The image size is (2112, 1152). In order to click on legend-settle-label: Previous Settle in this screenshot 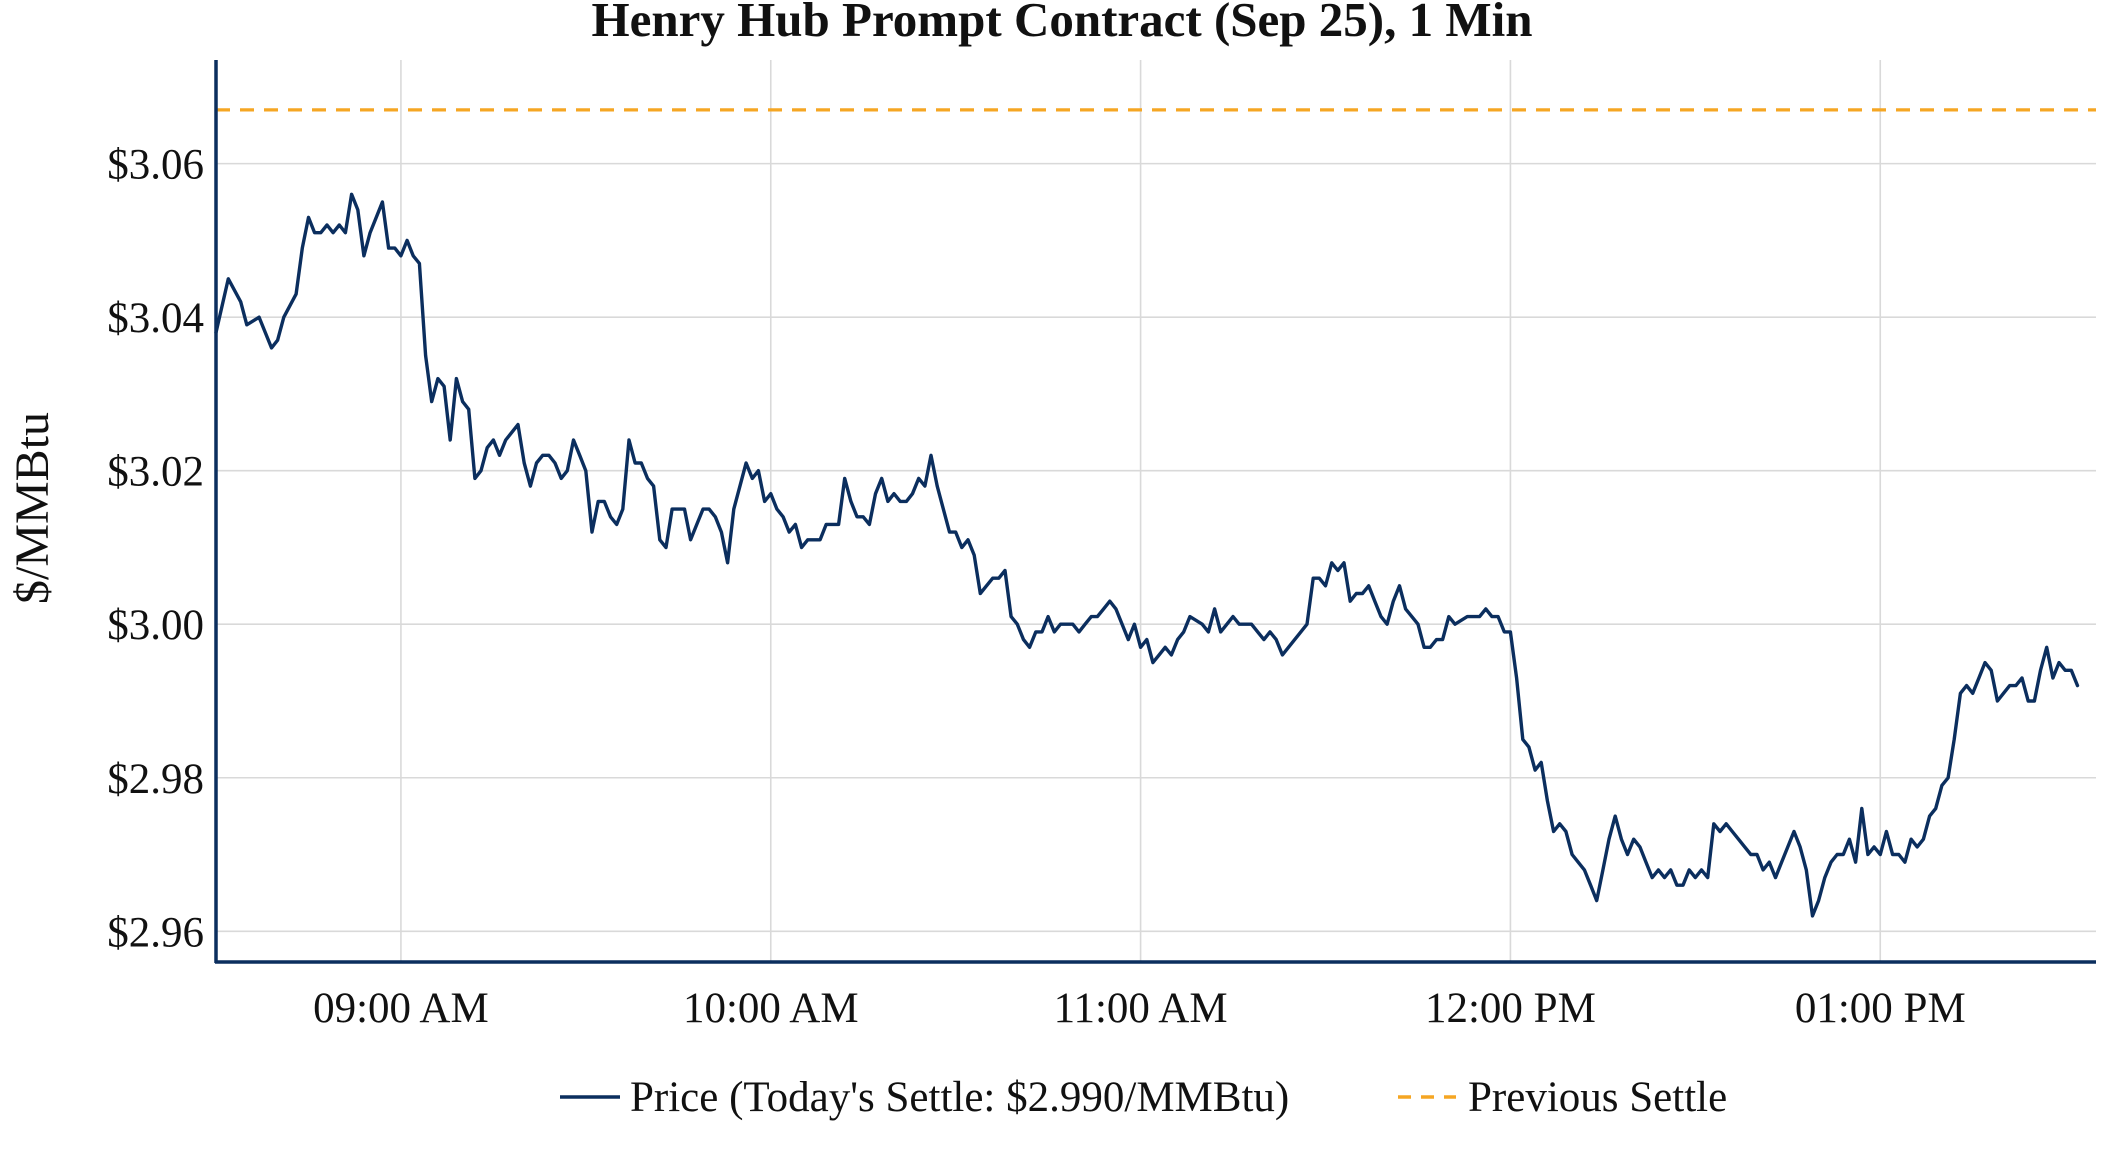, I will do `click(1597, 1097)`.